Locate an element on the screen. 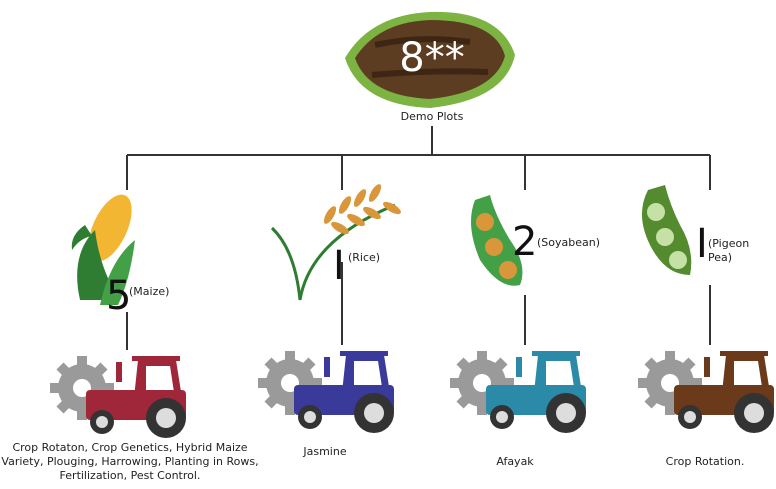 This screenshot has height=489, width=776. plot-count: 8** is located at coordinates (432, 58).